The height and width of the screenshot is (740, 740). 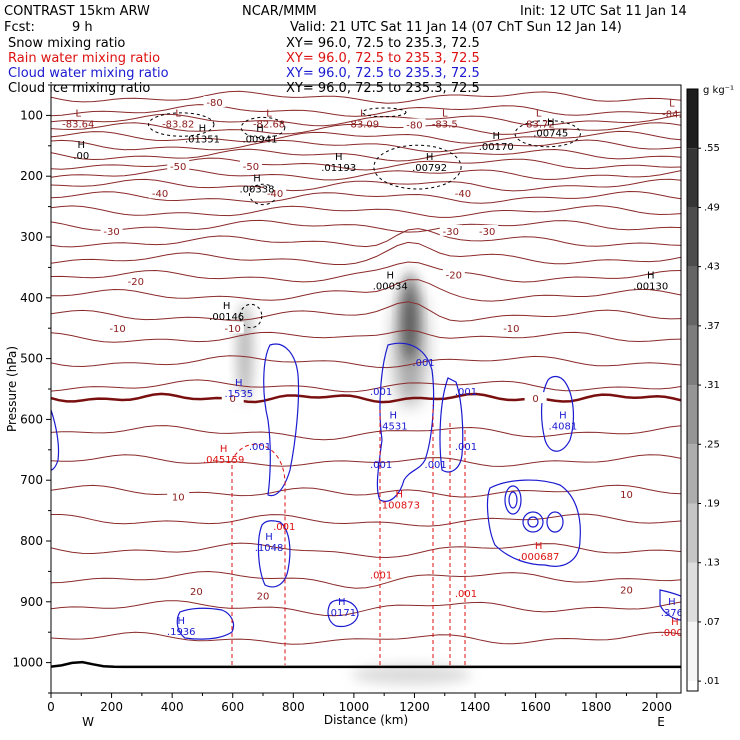 I want to click on colorbar-label: .49, so click(x=712, y=207).